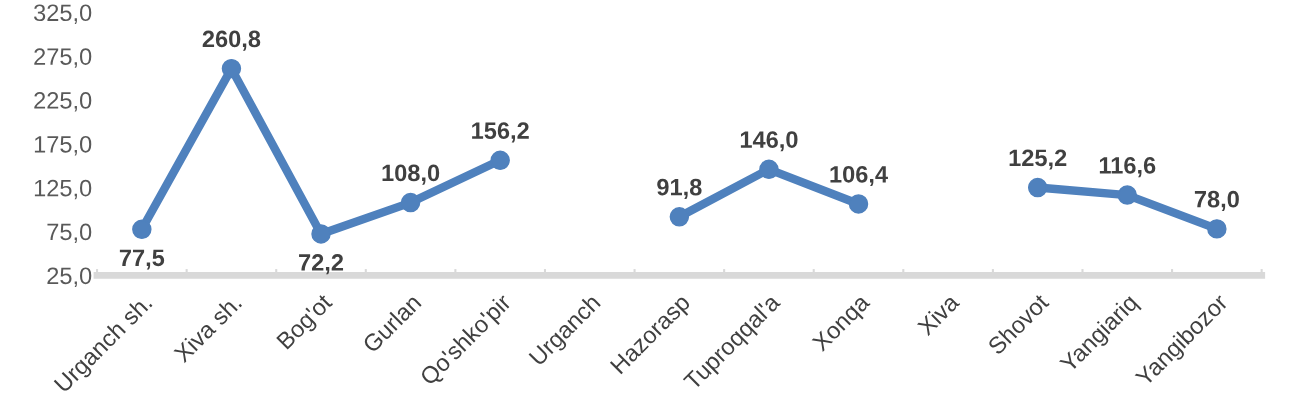 The image size is (1294, 411). Describe the element at coordinates (63, 58) in the screenshot. I see `y-tick-label: 275,0` at that location.